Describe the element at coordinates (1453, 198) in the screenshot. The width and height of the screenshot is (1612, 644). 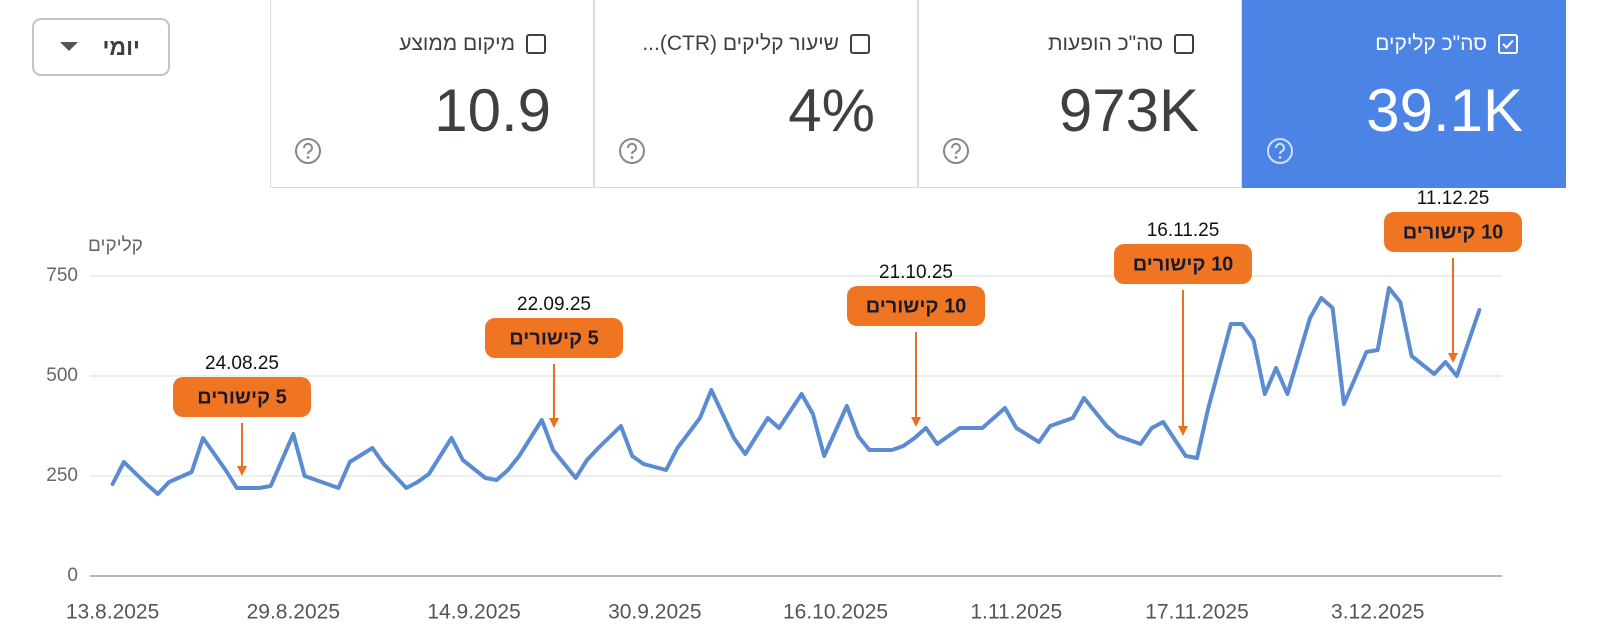
I see `annotation-date: 11.12.25` at that location.